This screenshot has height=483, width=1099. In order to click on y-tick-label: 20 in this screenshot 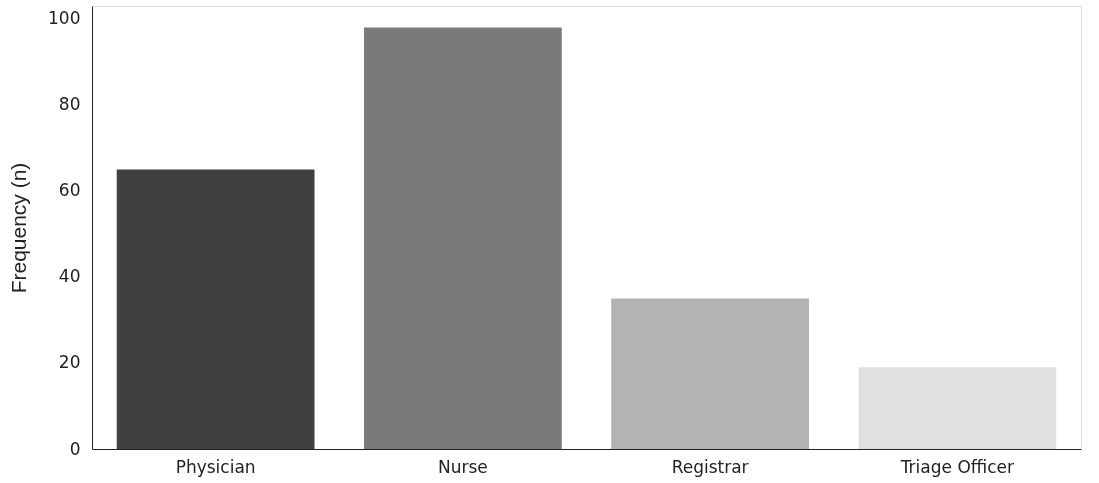, I will do `click(69, 362)`.